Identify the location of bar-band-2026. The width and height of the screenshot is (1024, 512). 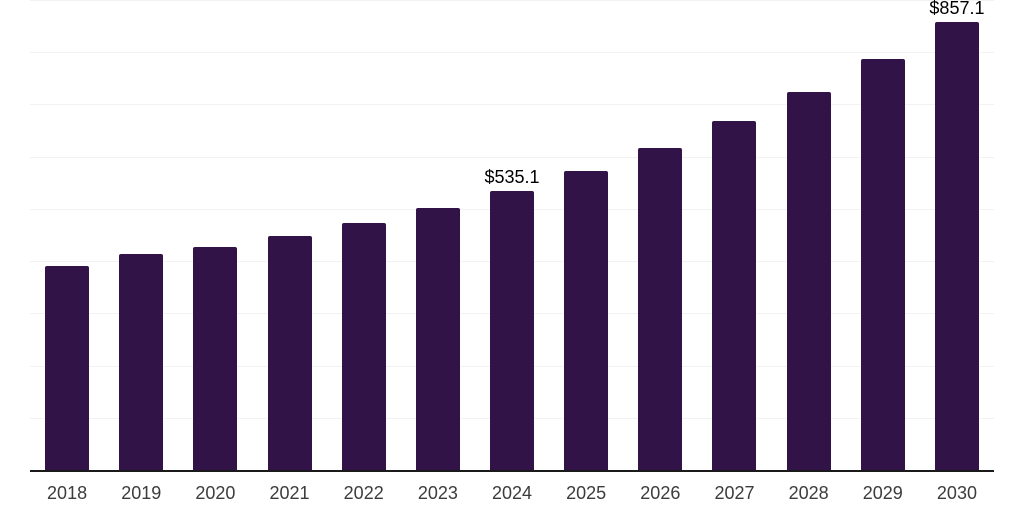
(660, 235).